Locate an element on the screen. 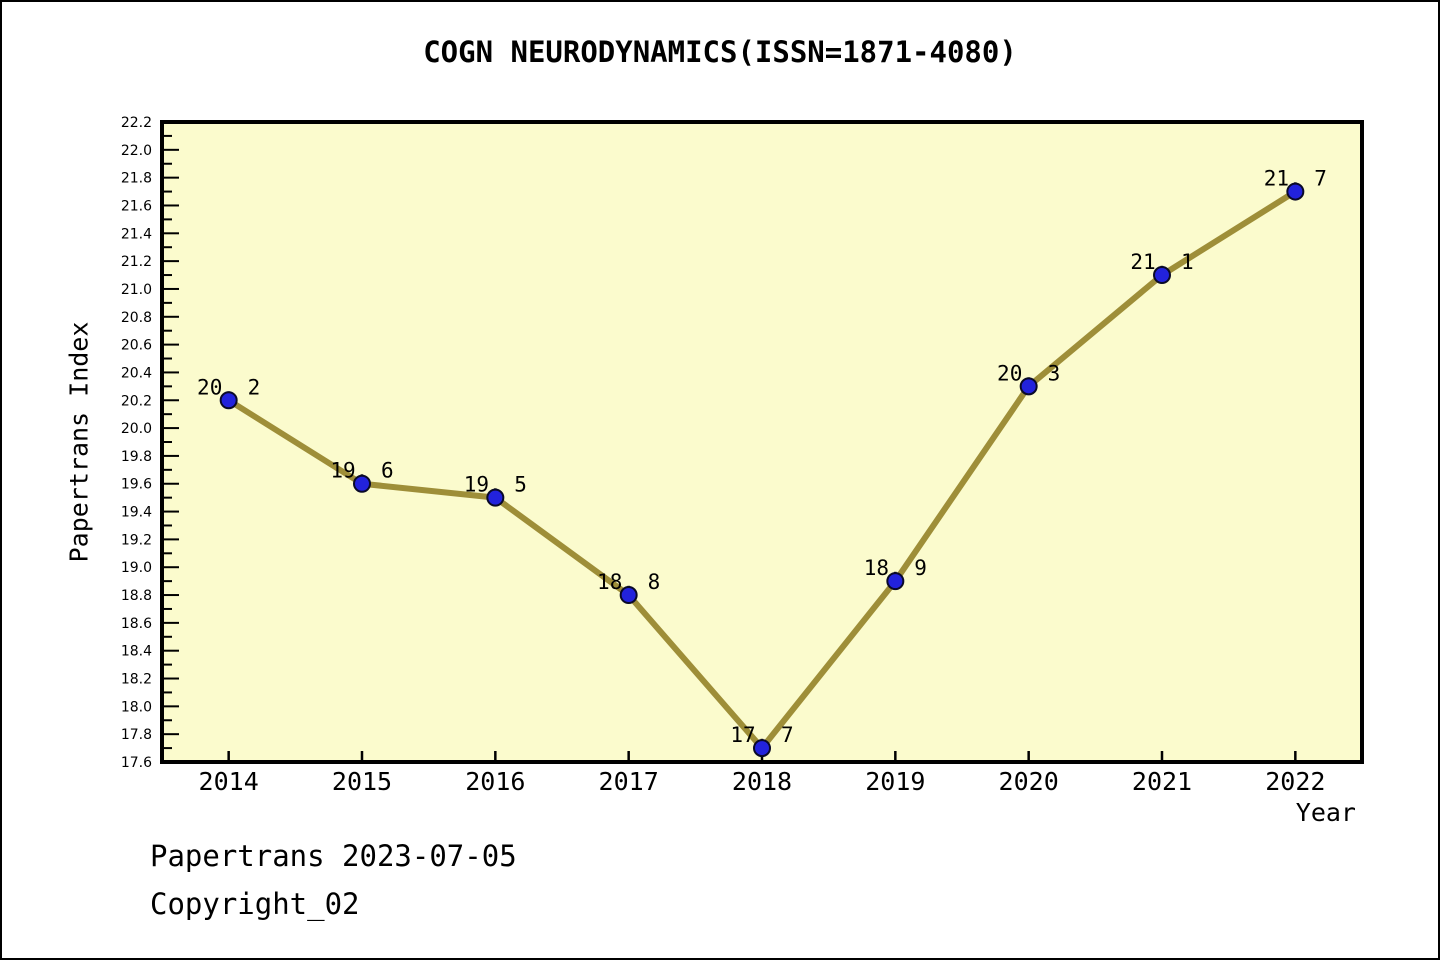  y-tick-label: 19.8 is located at coordinates (136, 457).